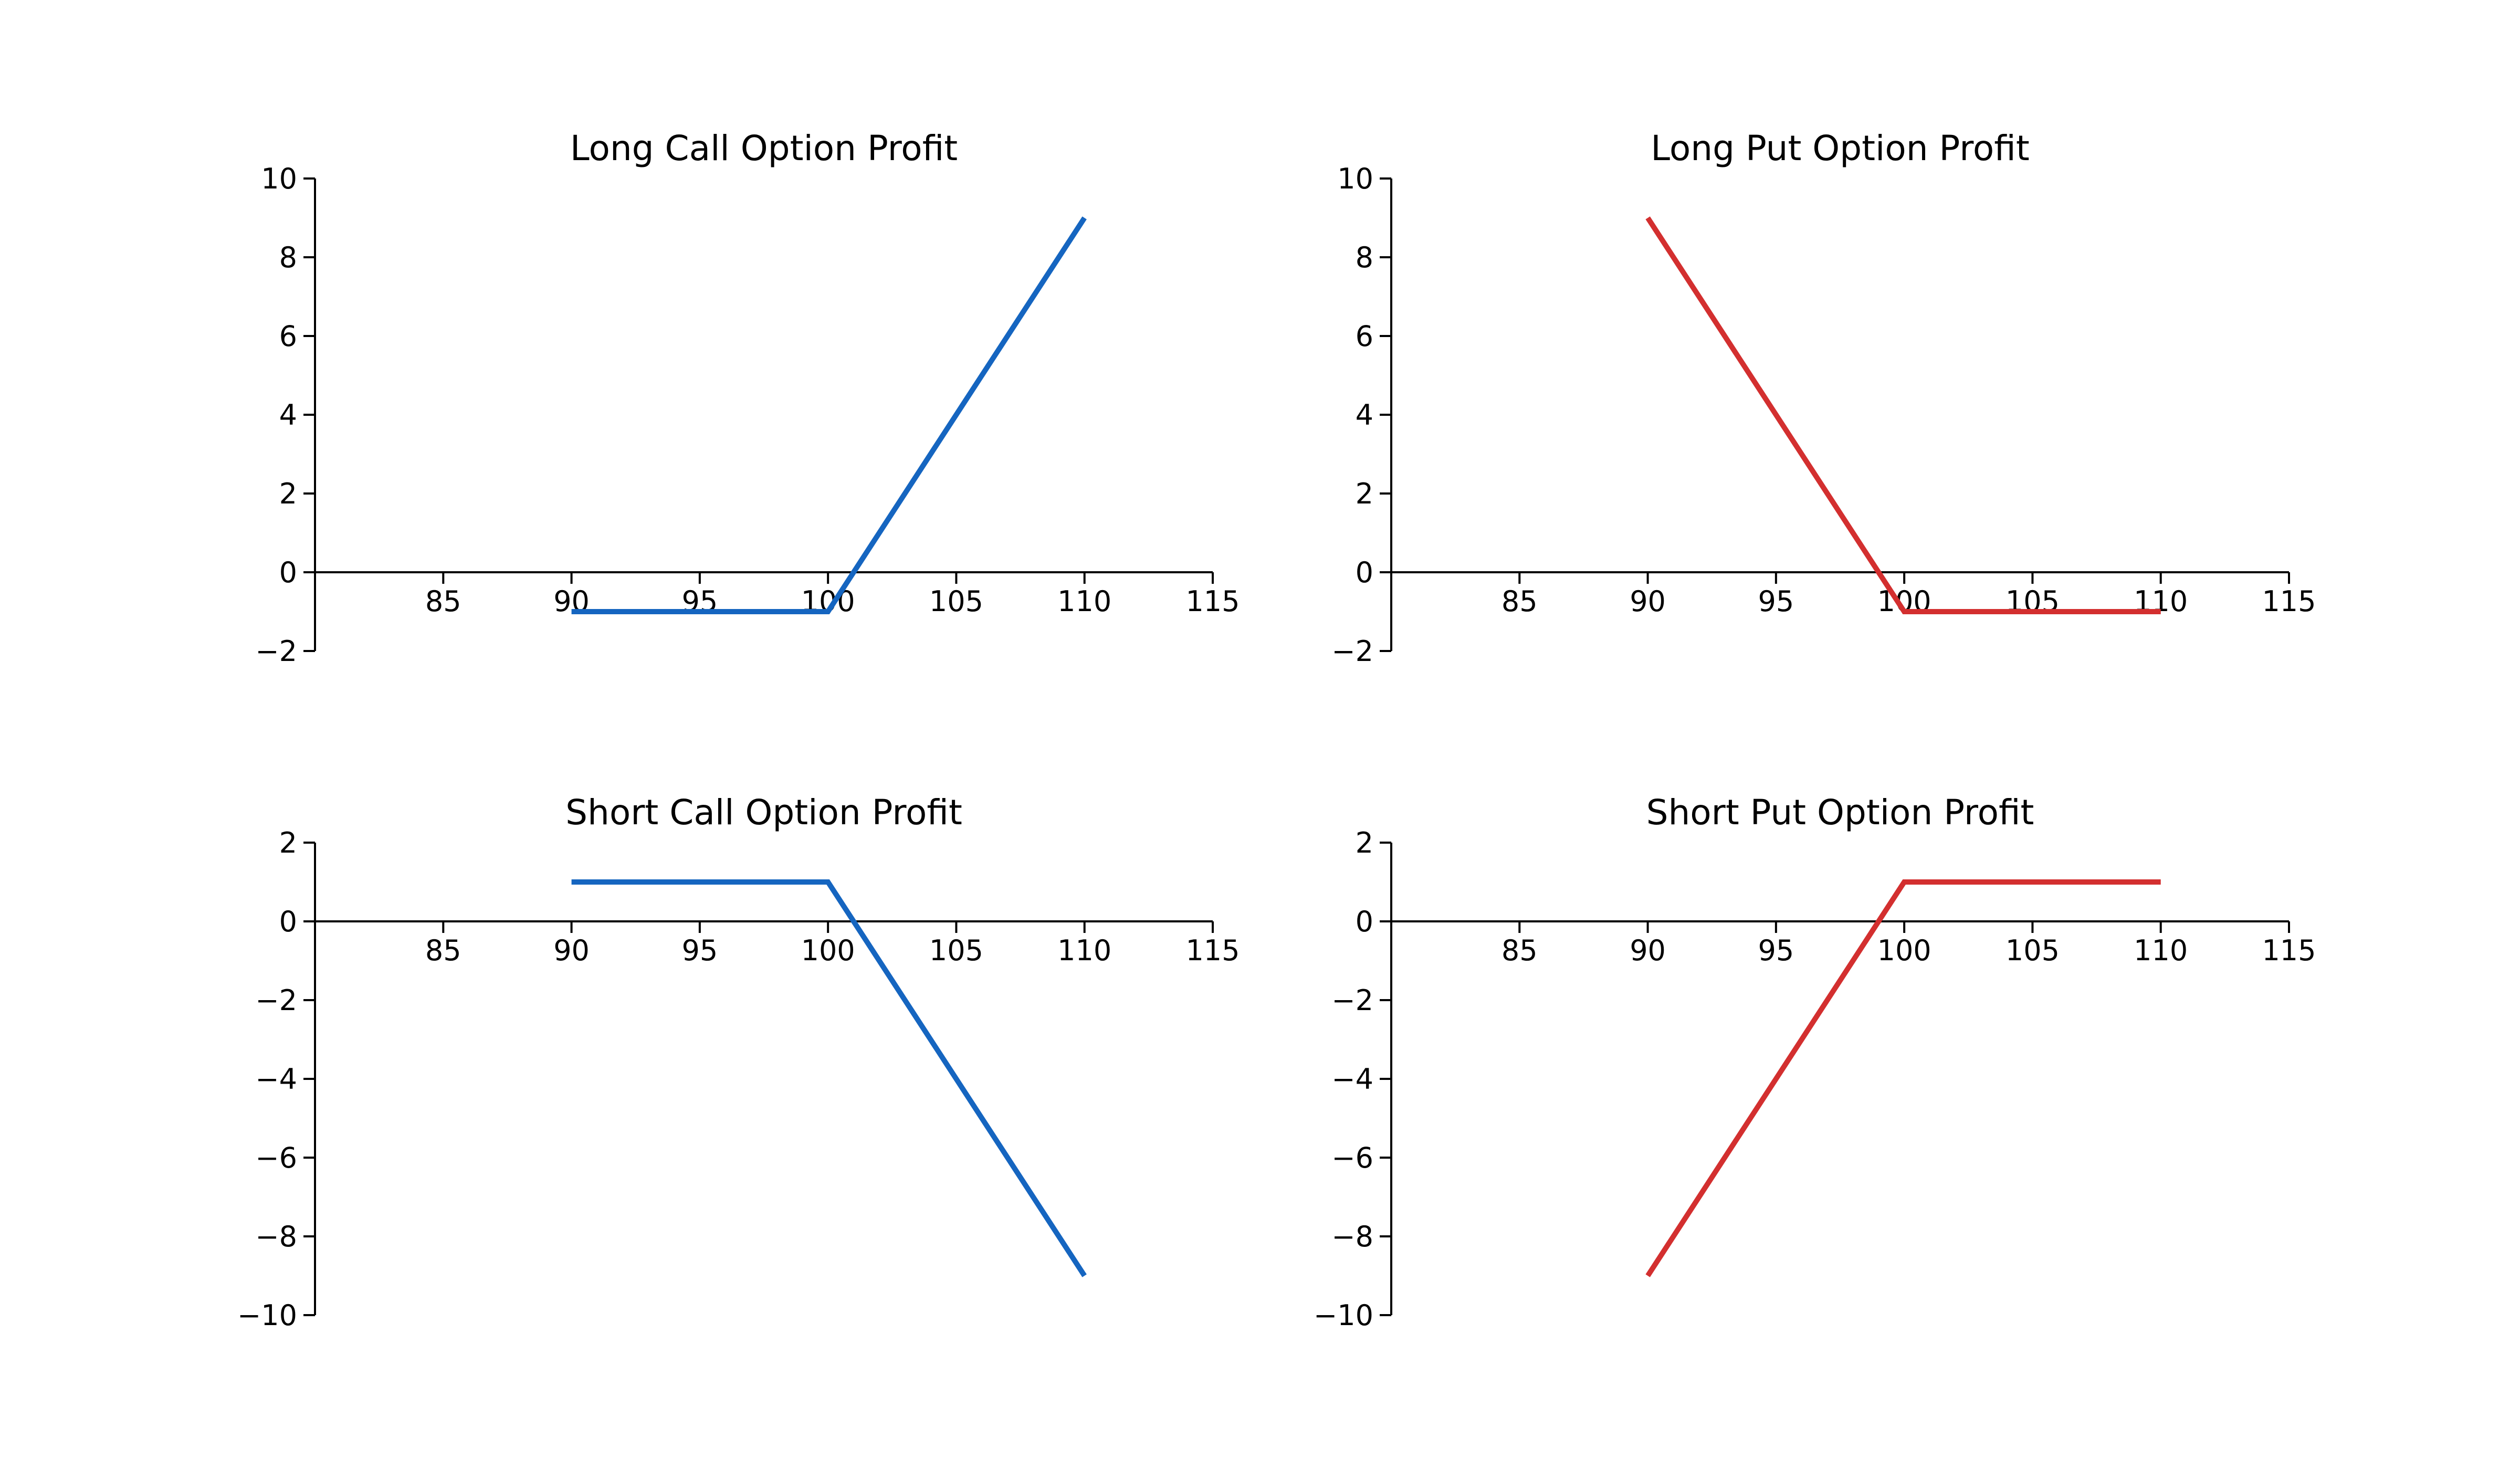  I want to click on chart-title: Long Put Option Profit, so click(1840, 148).